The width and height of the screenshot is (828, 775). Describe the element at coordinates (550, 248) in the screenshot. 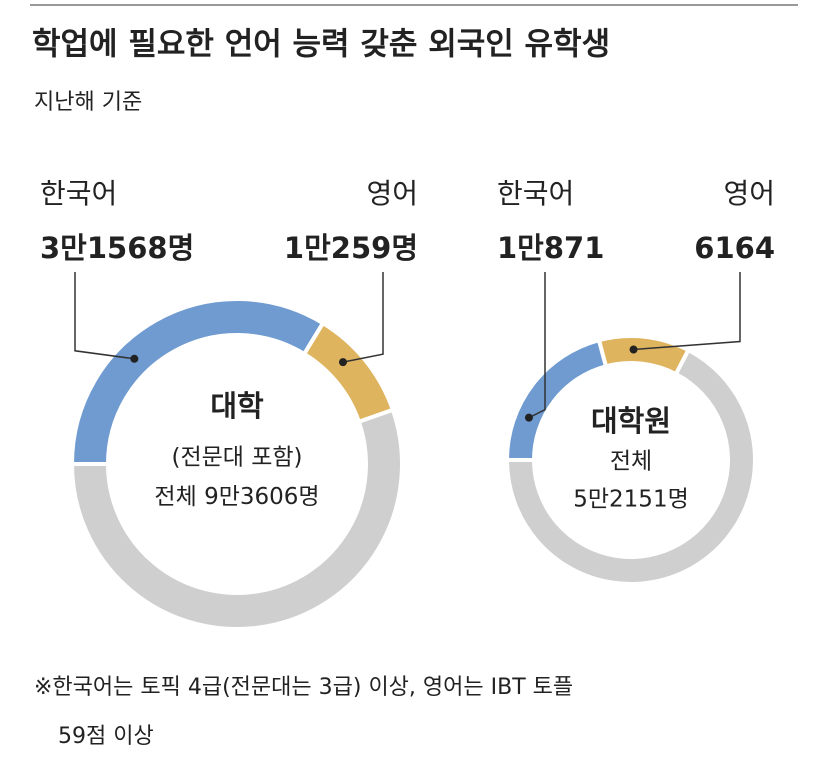

I see `value-label: 1만871` at that location.